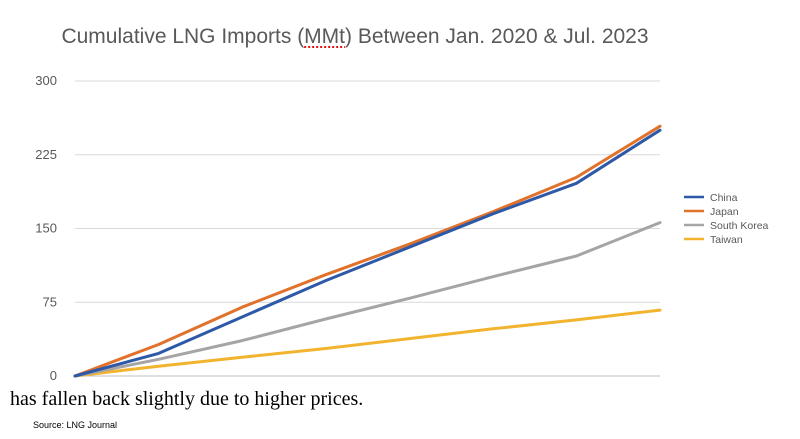 This screenshot has height=439, width=800. Describe the element at coordinates (739, 226) in the screenshot. I see `legend-label: South Korea` at that location.